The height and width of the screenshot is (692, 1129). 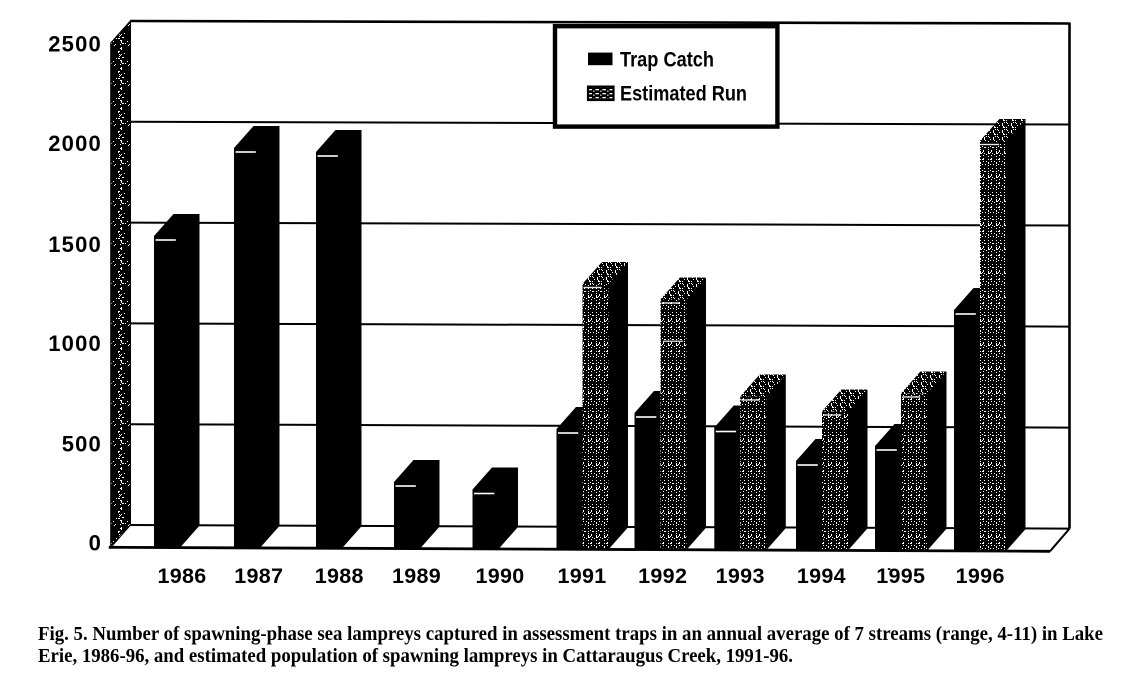 I want to click on svg-text: 1990, so click(x=499, y=576).